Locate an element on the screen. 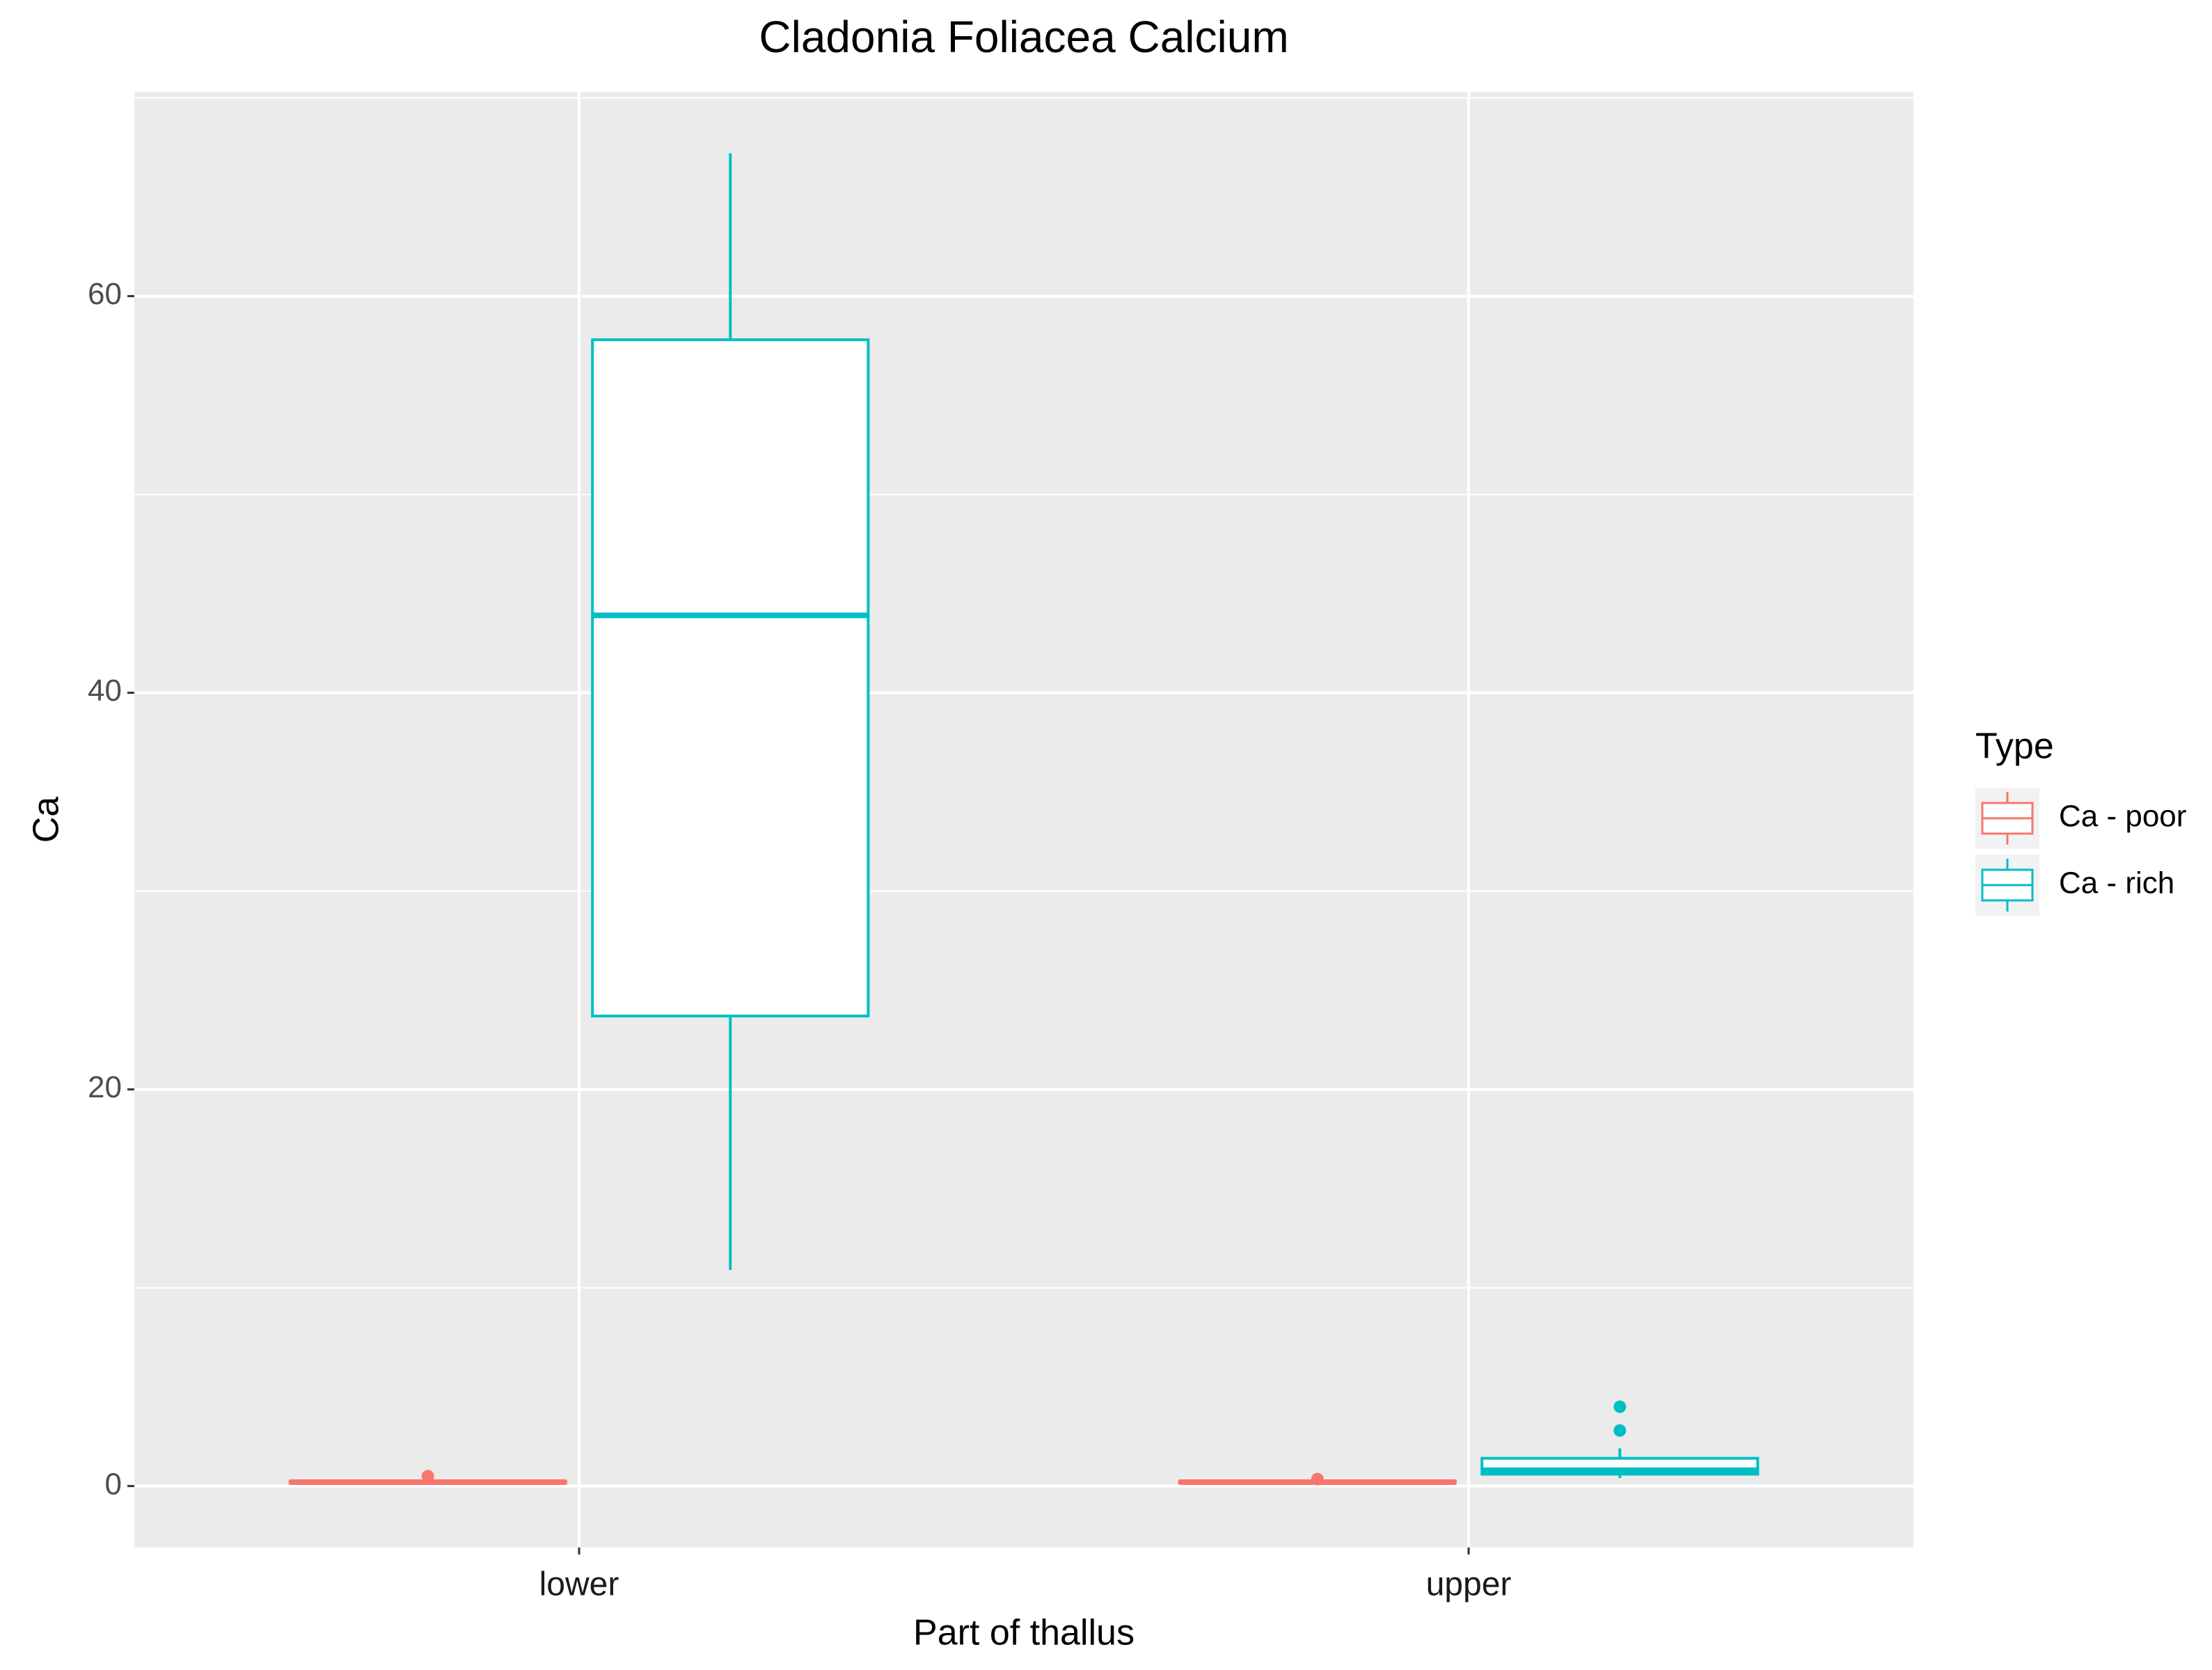 This screenshot has height=1670, width=2212. x-tick-label: lower is located at coordinates (579, 1584).